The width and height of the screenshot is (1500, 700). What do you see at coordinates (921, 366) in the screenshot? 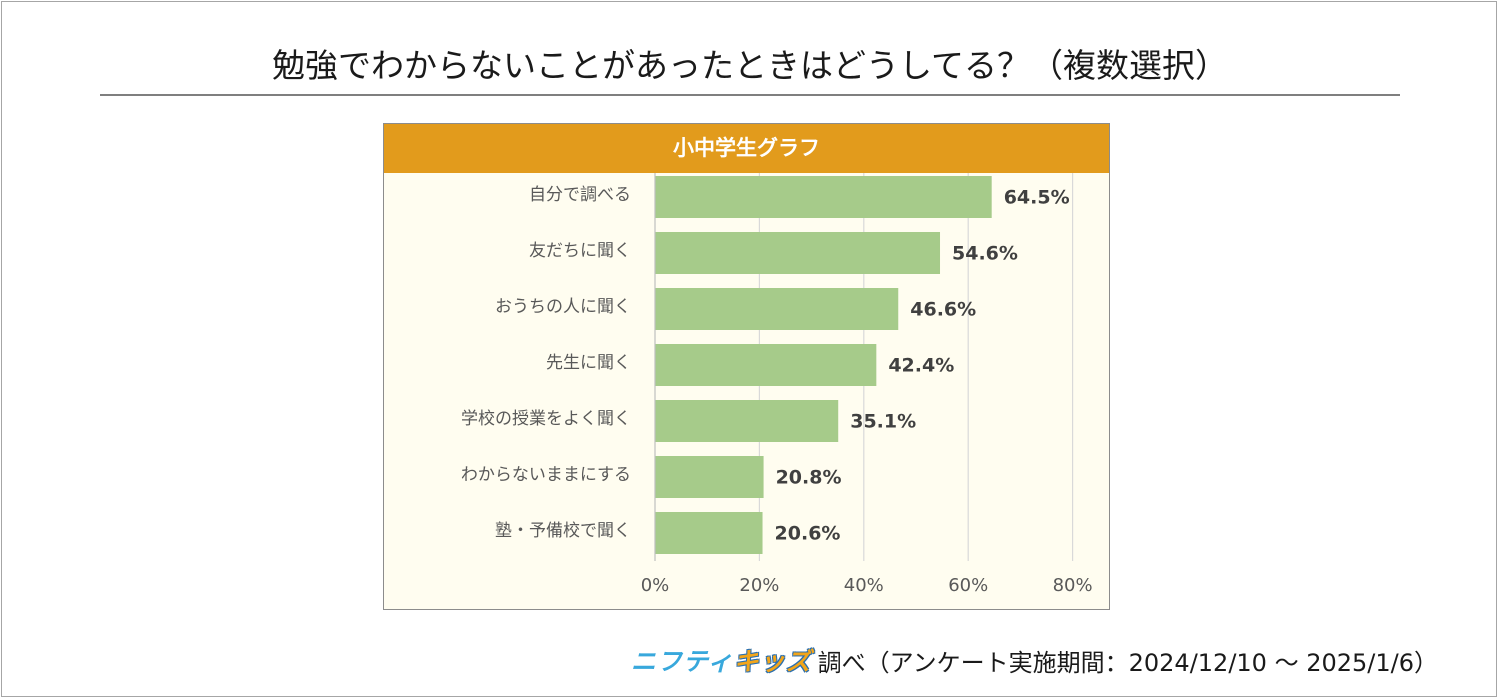
I see `value-label-4: 42.4%` at bounding box center [921, 366].